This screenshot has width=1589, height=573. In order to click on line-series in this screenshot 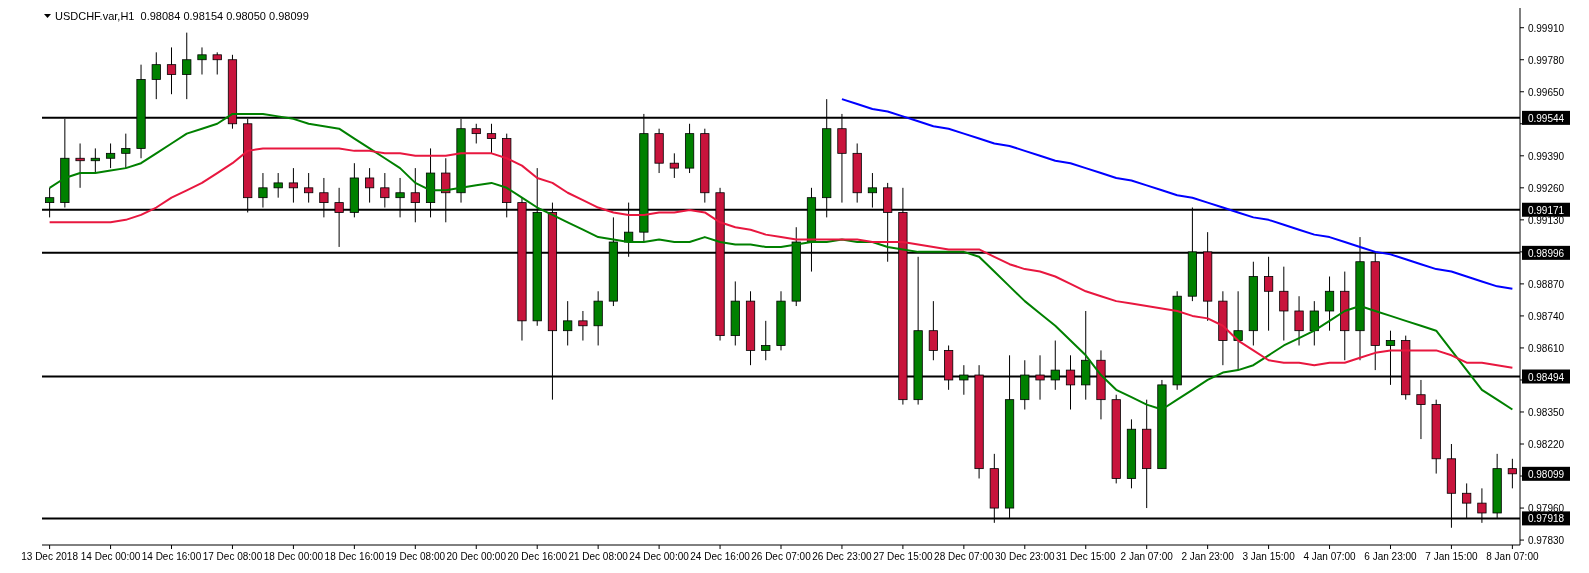, I will do `click(1177, 194)`.